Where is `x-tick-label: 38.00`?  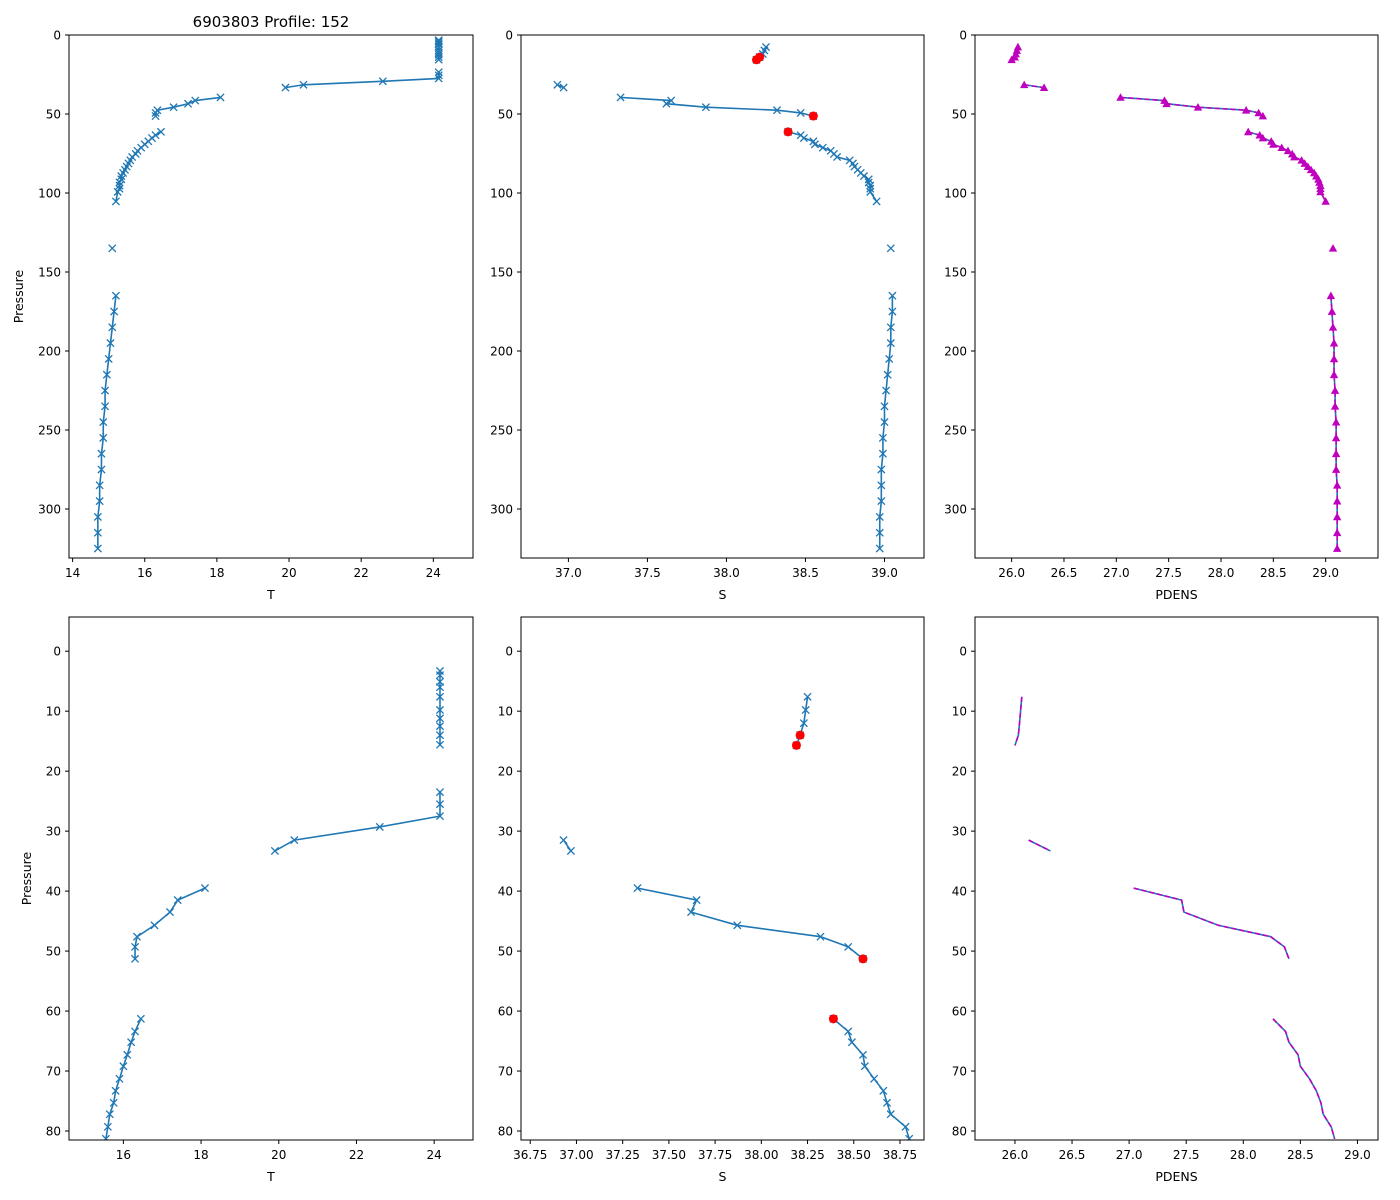
x-tick-label: 38.00 is located at coordinates (761, 1155).